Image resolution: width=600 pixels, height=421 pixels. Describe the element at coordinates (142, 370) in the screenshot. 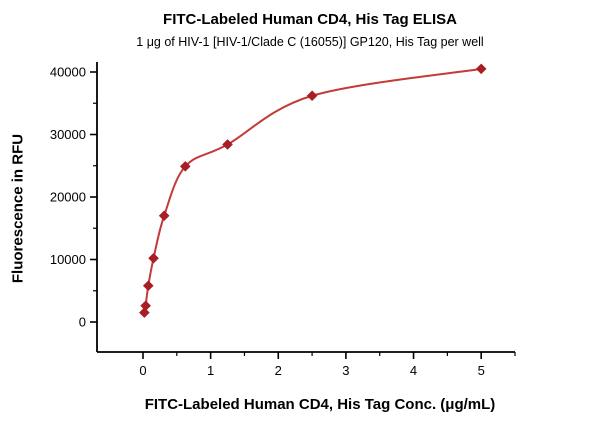

I see `x-tick-label: 0` at that location.